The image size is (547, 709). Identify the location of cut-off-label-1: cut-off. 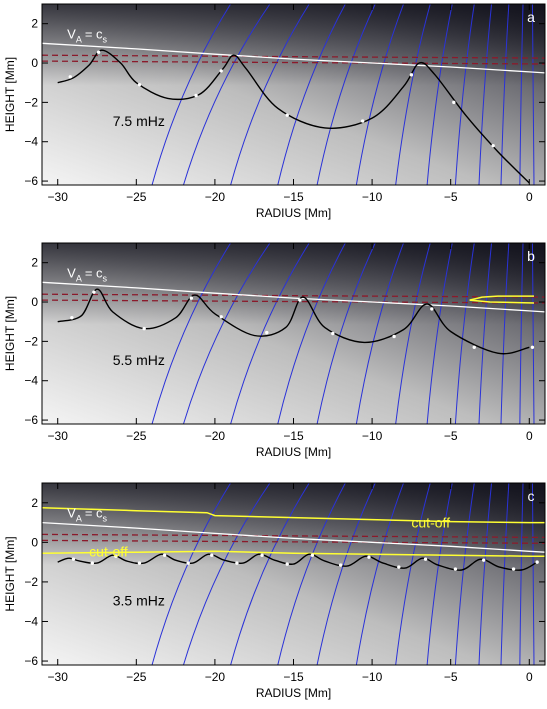
(108, 551).